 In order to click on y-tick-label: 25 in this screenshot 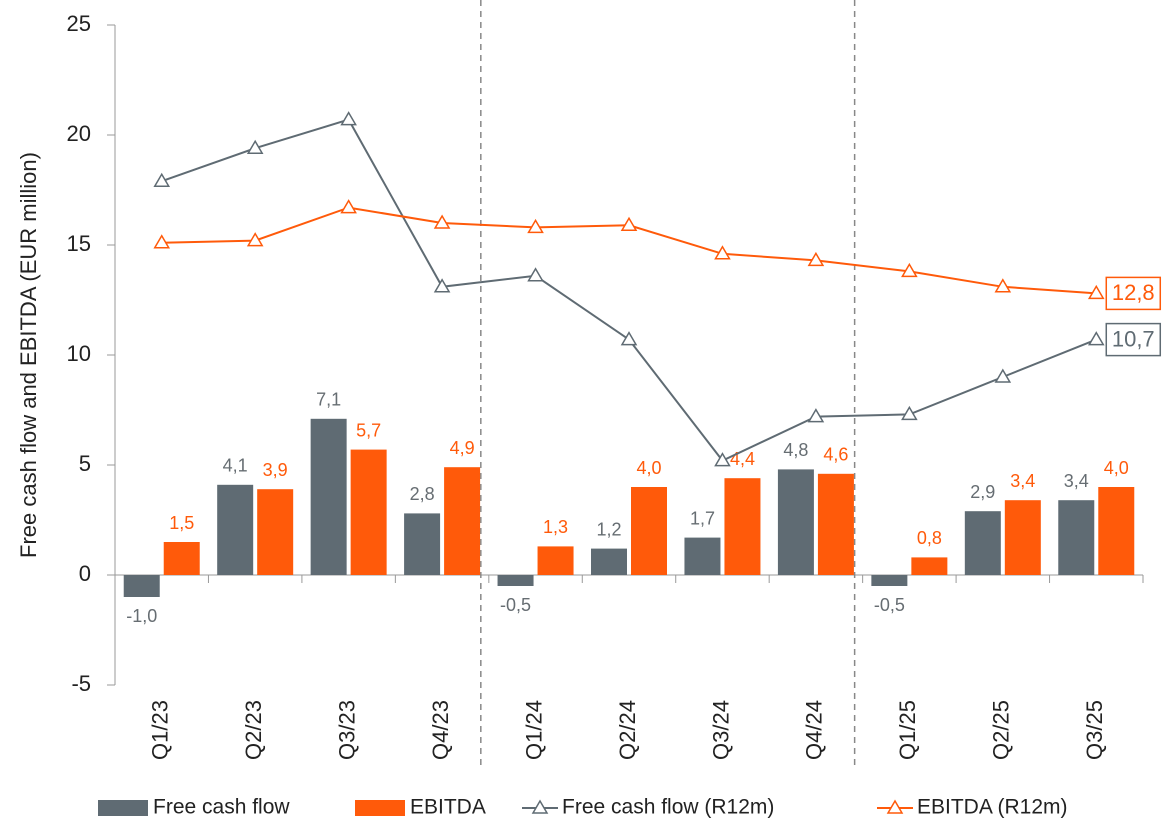, I will do `click(79, 23)`.